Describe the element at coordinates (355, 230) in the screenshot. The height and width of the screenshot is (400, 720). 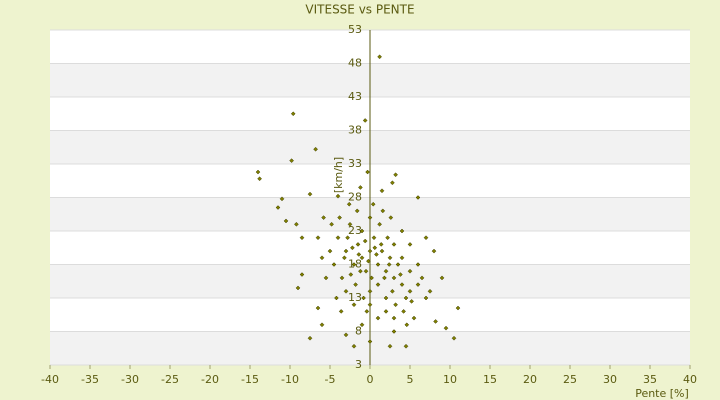
I see `y-tick-label: 23` at that location.